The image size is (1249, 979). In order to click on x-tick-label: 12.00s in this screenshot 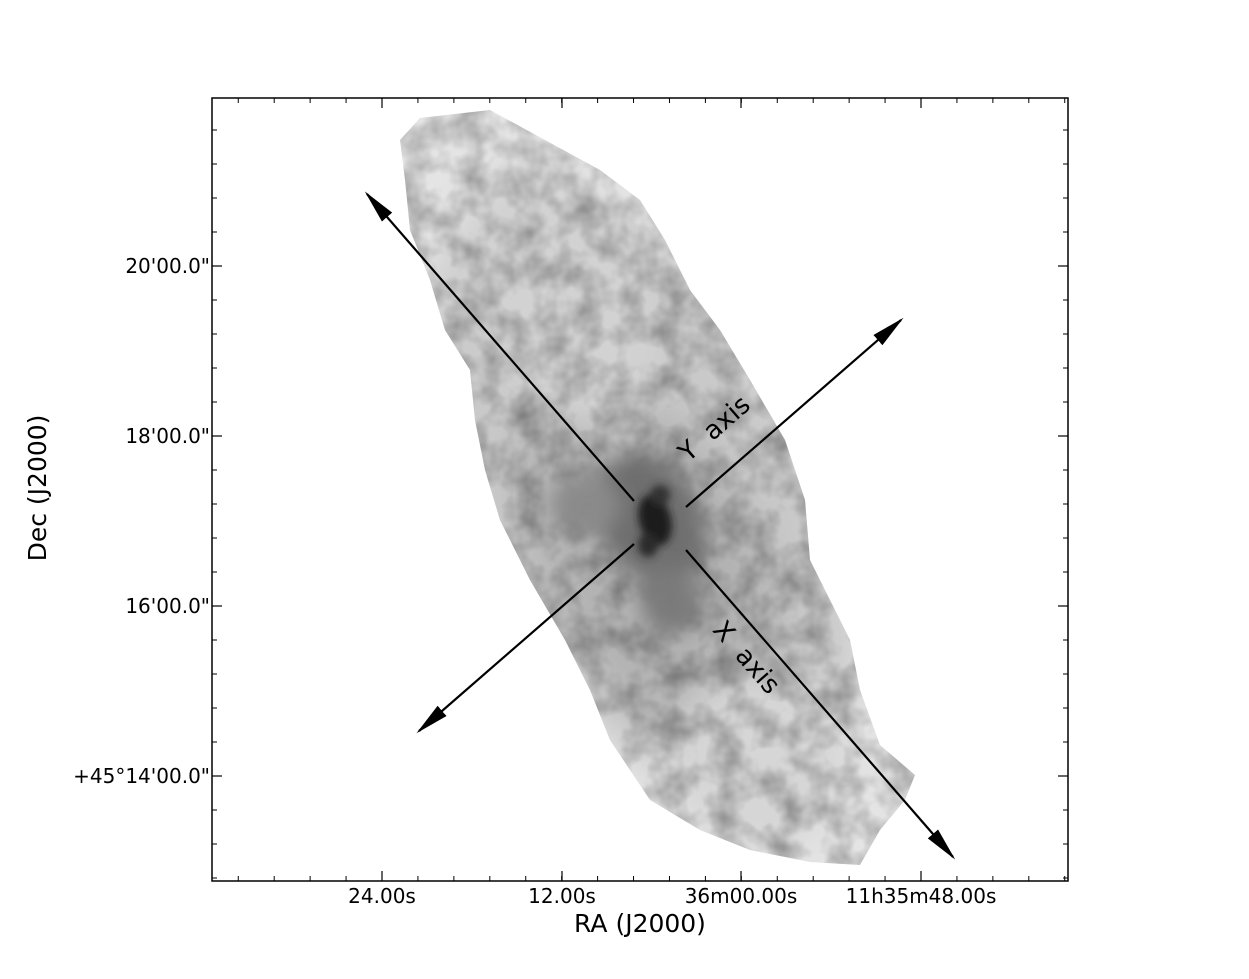, I will do `click(562, 896)`.